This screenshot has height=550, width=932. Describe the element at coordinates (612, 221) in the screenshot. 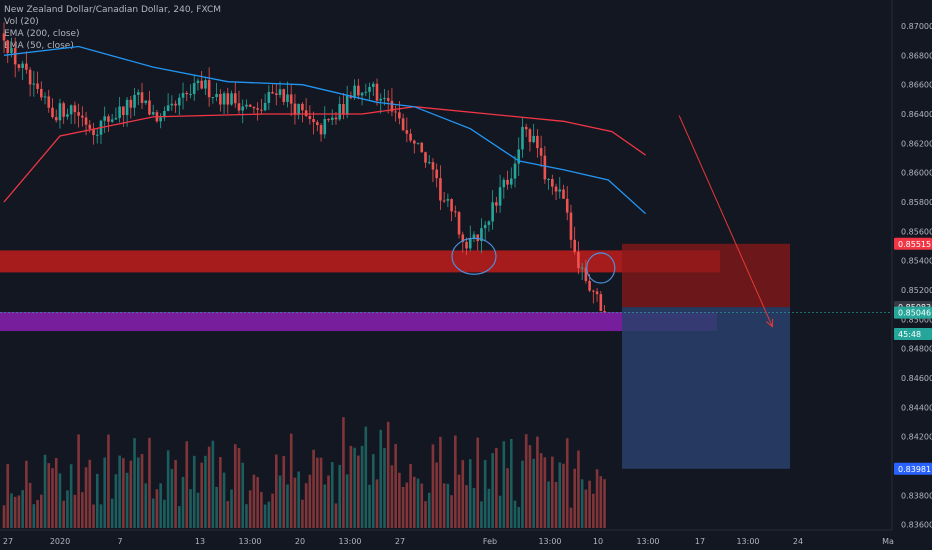

I see `annotations-layer` at that location.